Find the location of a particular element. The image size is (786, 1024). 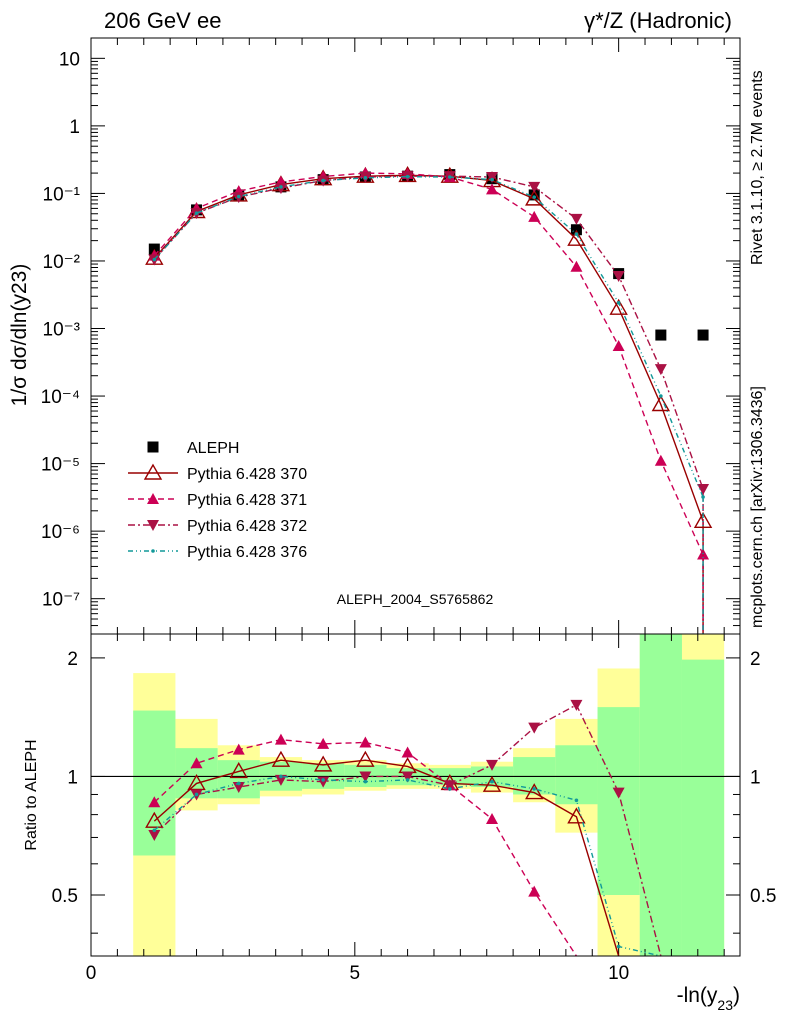

main-ytick-label: 10⁻³ is located at coordinates (62, 330).